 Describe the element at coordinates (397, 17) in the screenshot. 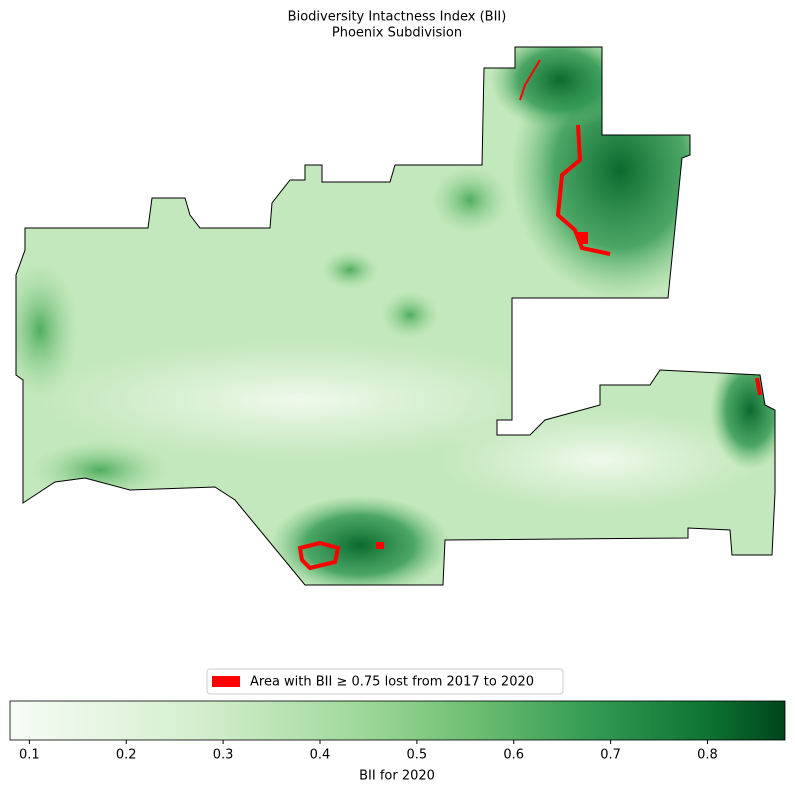

I see `map-title: Biodiversity Intactness Index (BII)` at that location.